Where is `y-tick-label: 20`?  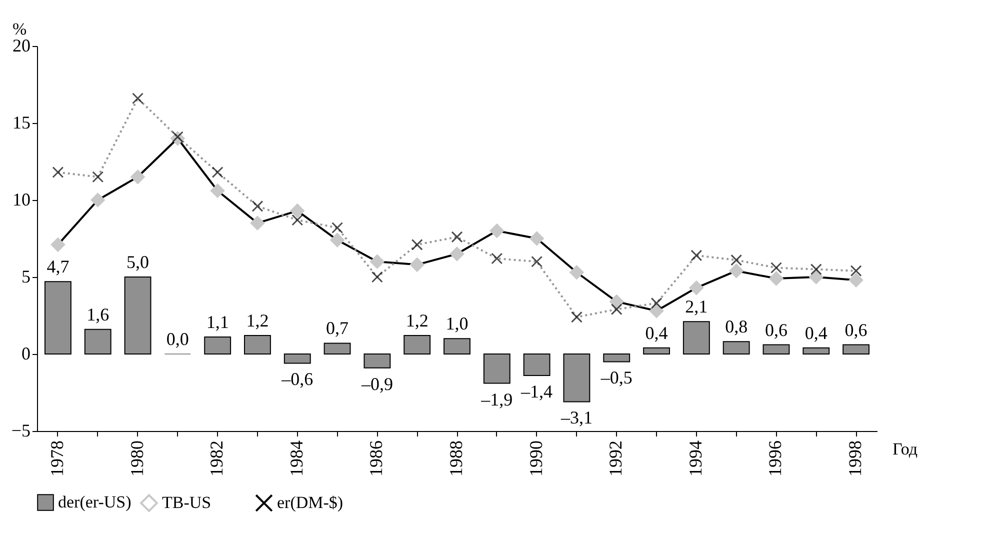 y-tick-label: 20 is located at coordinates (21, 46).